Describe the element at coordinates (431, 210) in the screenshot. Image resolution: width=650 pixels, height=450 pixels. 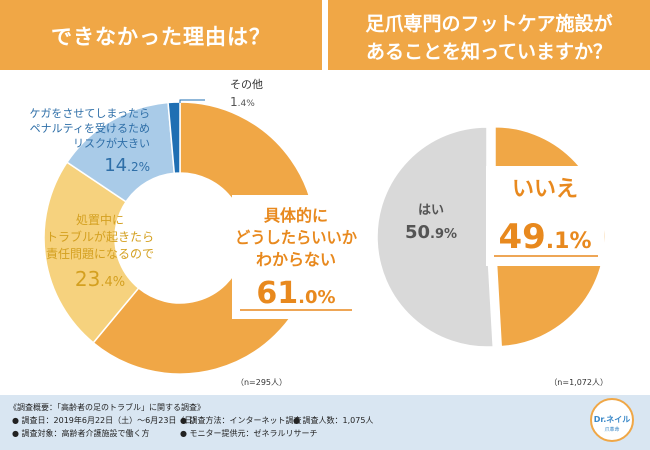
I see `yes-label: はい` at that location.